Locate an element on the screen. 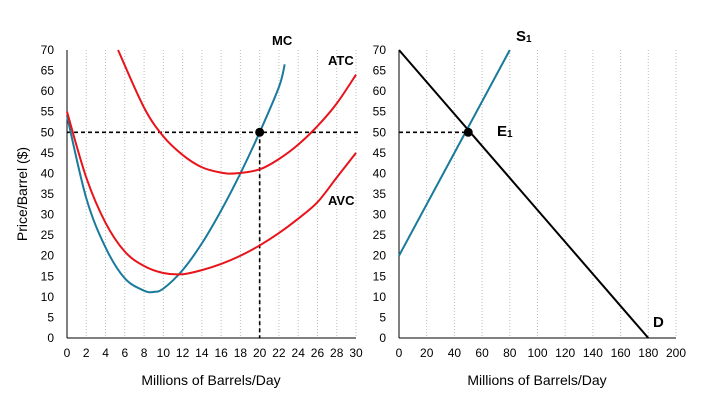 Image resolution: width=718 pixels, height=408 pixels. atc-label: ATC is located at coordinates (341, 60).